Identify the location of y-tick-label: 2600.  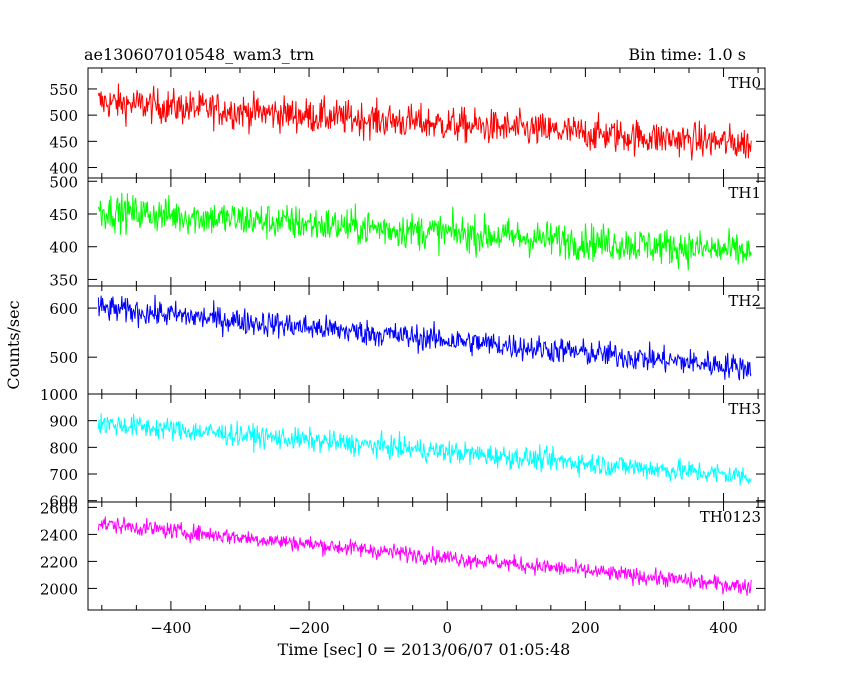
(59, 508).